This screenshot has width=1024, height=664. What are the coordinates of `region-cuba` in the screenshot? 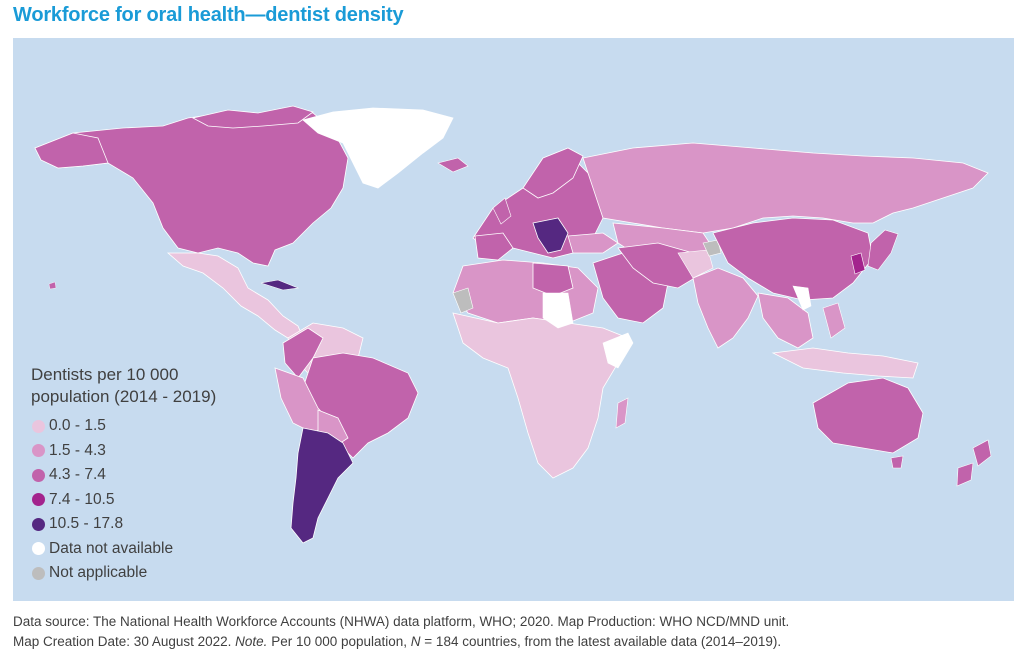 It's located at (280, 285).